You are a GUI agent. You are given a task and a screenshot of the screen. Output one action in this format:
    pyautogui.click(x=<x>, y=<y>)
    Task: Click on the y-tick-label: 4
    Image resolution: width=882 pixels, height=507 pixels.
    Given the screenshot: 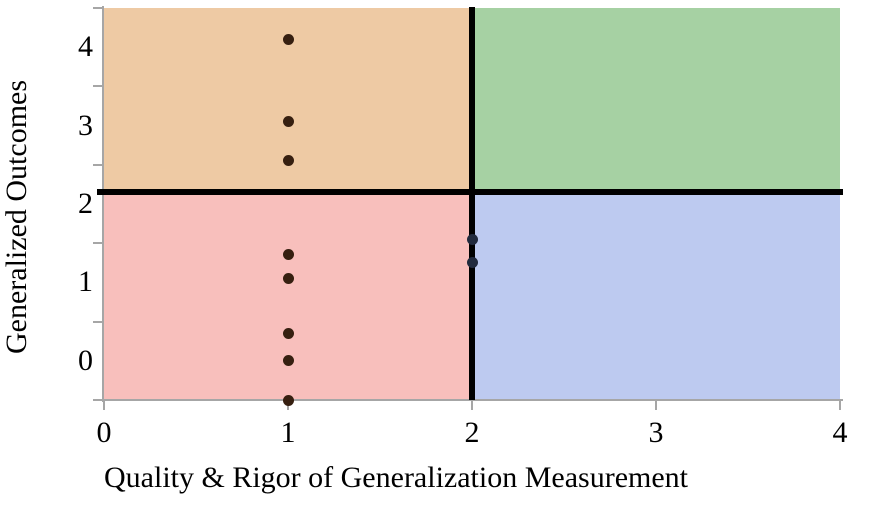 What is the action you would take?
    pyautogui.click(x=85, y=47)
    